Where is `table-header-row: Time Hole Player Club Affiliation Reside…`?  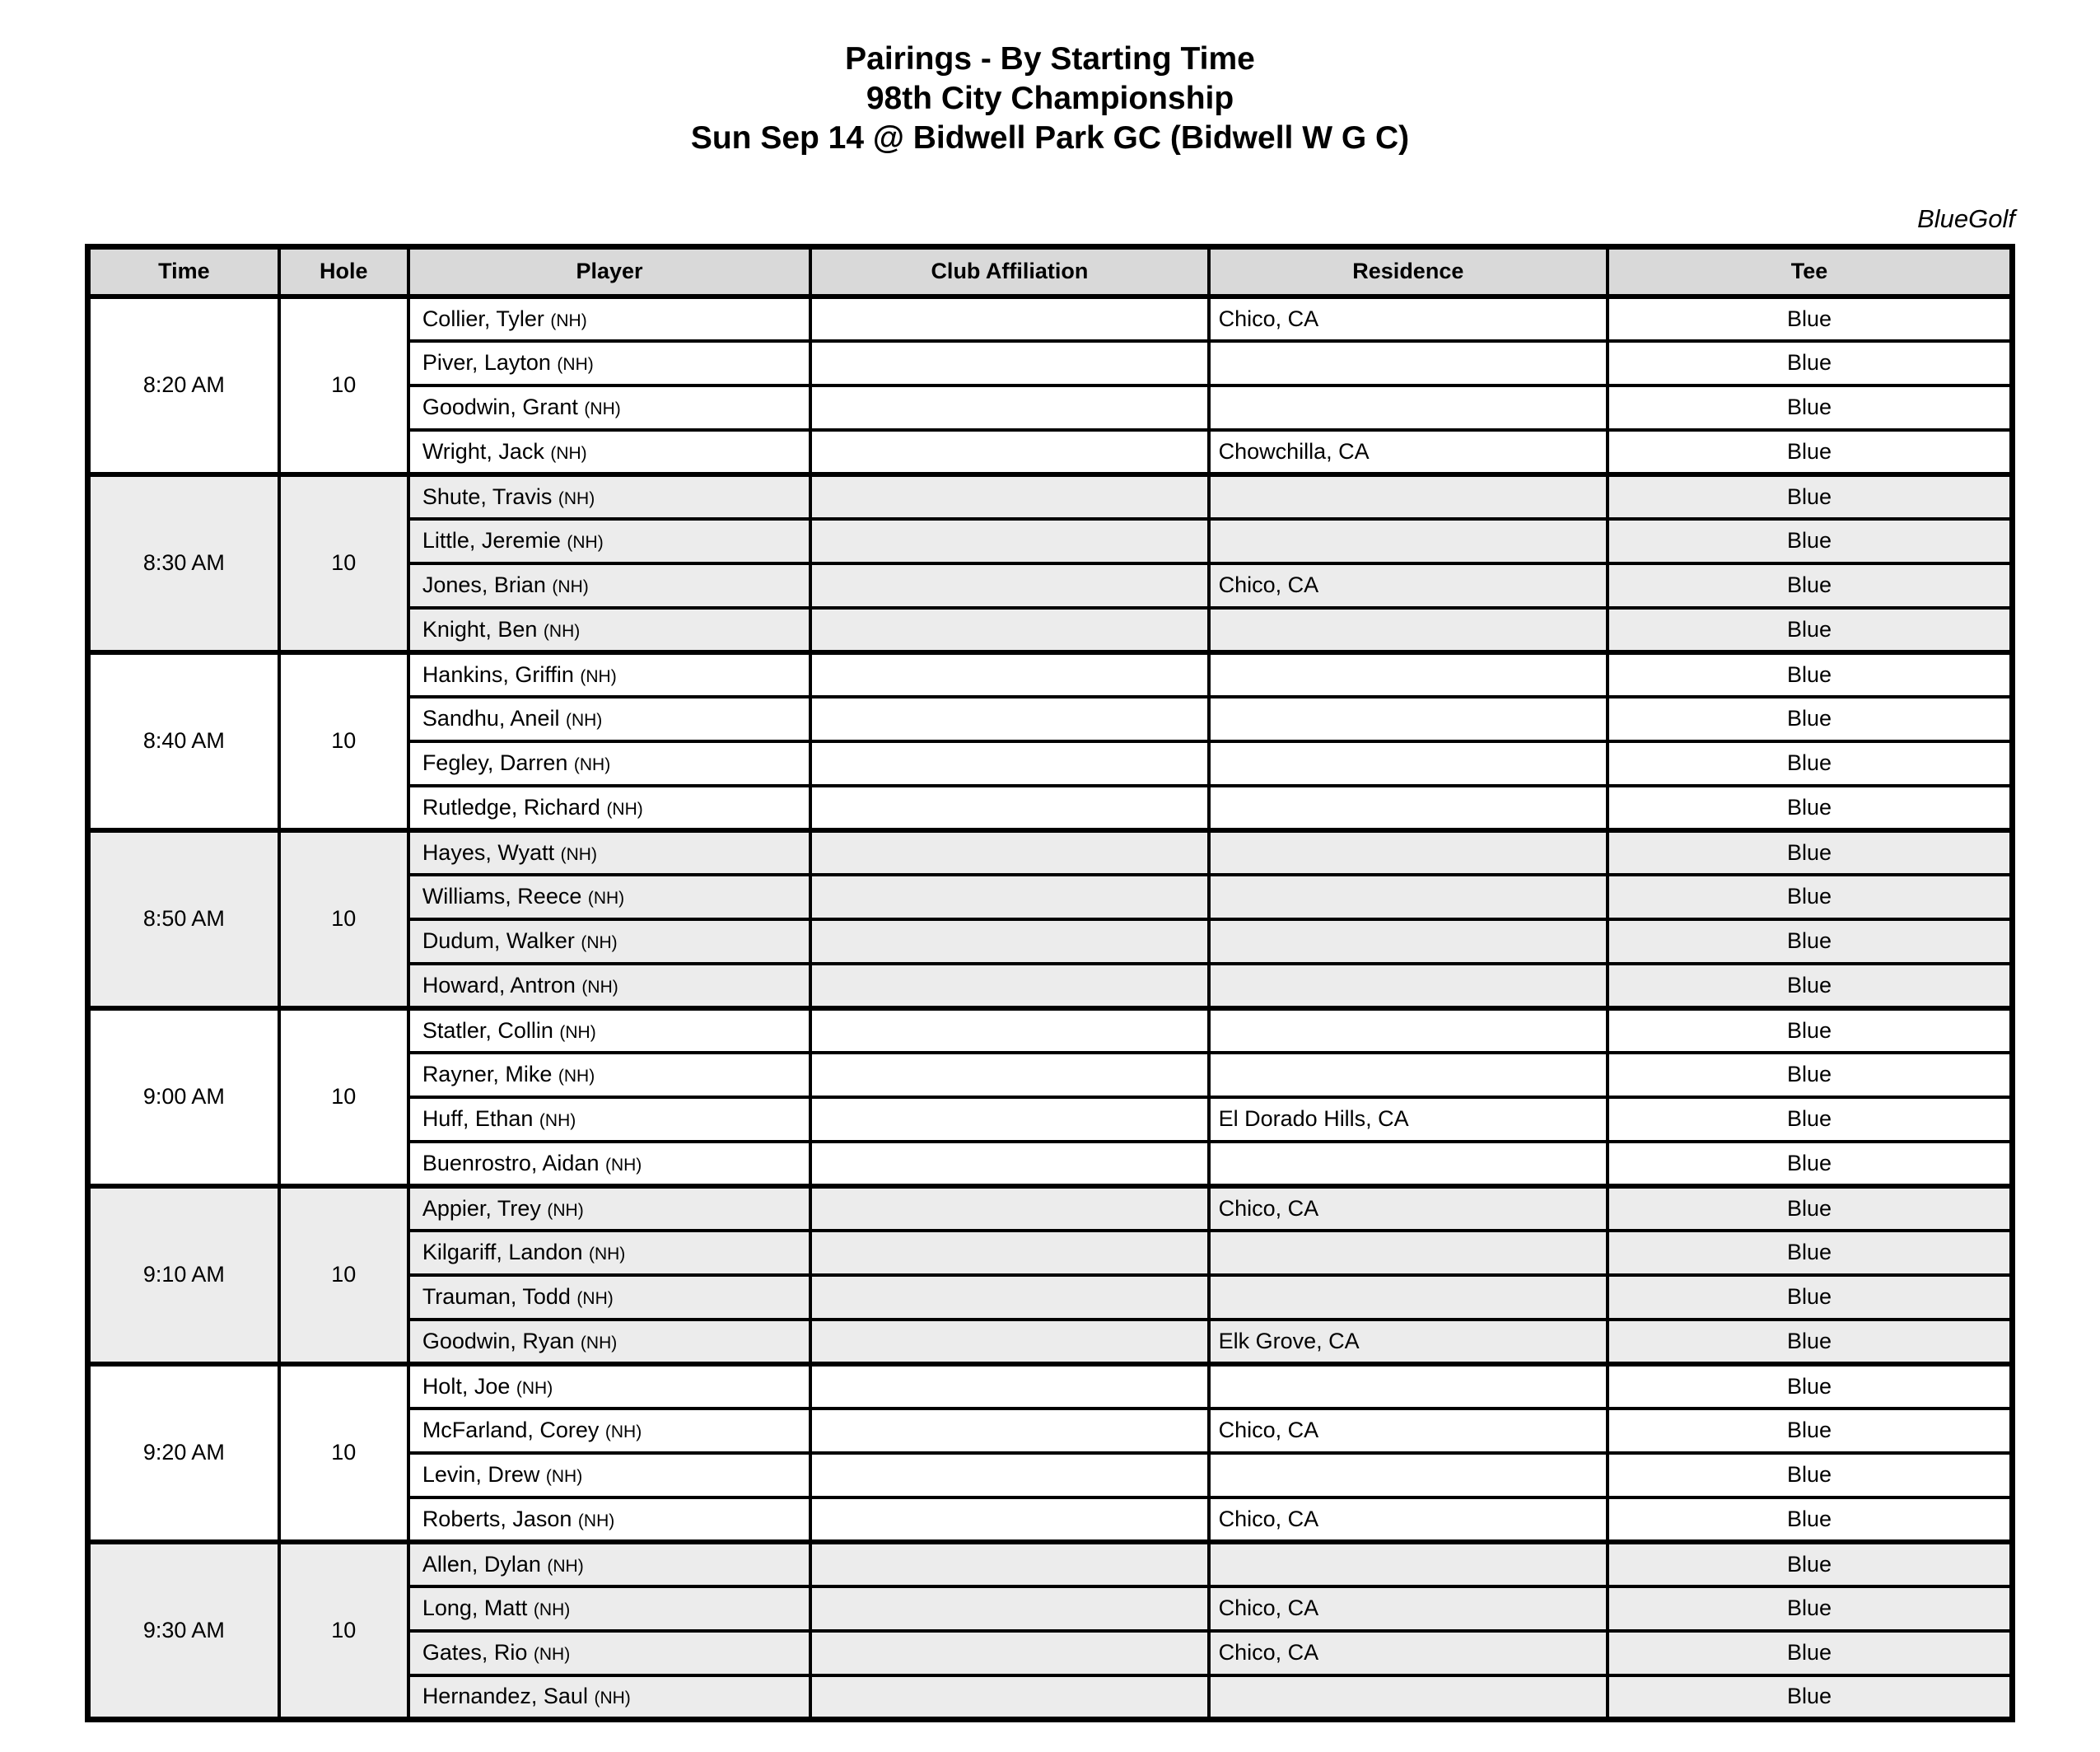
table-header-row: Time Hole Player Club Affiliation Reside… is located at coordinates (1050, 272).